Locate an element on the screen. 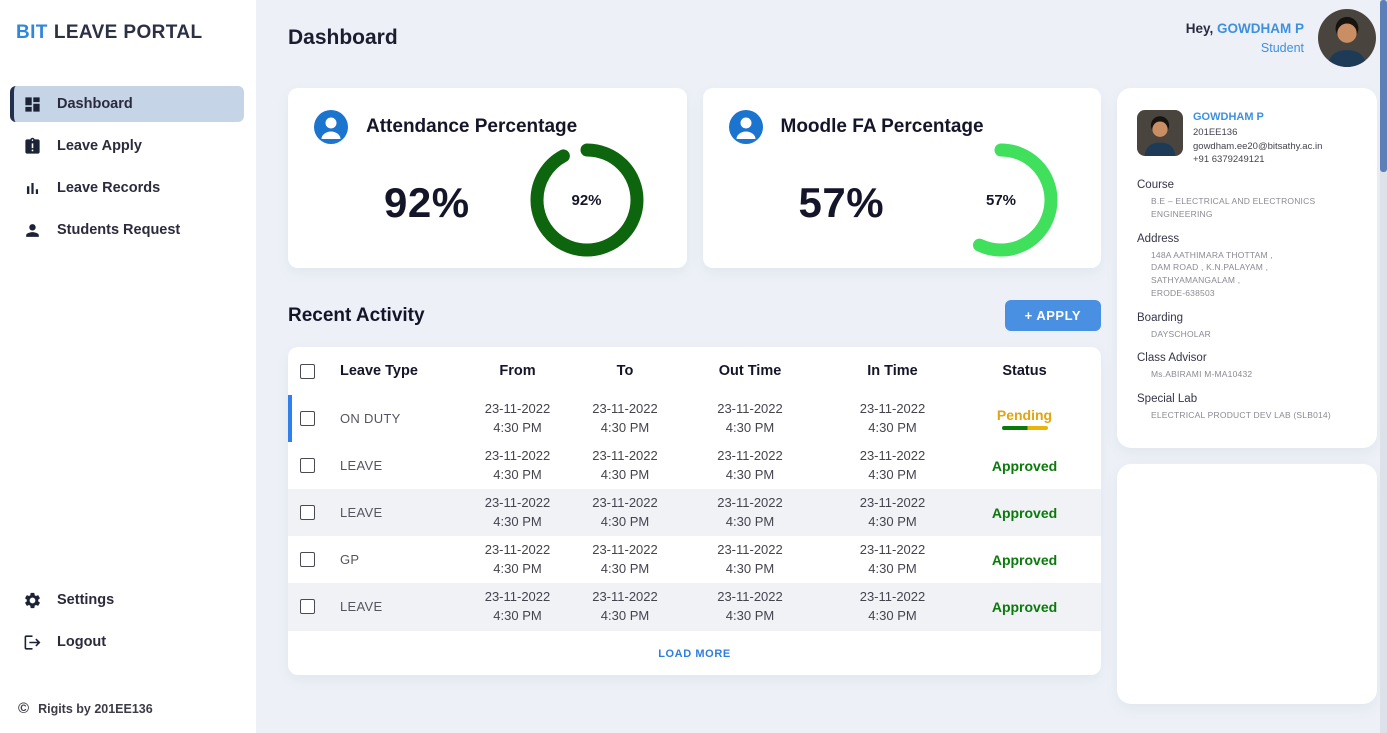 The image size is (1387, 733). greeting-hey: Hey, is located at coordinates (1199, 28).